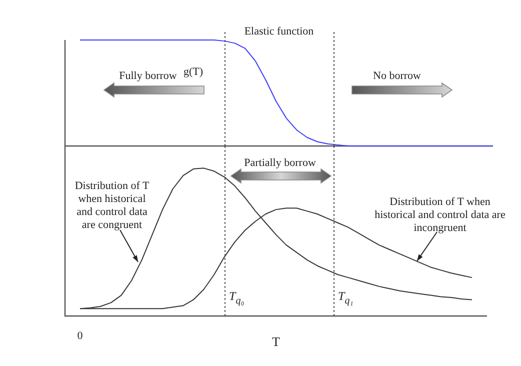 The width and height of the screenshot is (521, 366). Describe the element at coordinates (276, 341) in the screenshot. I see `x-axis-title: T` at that location.